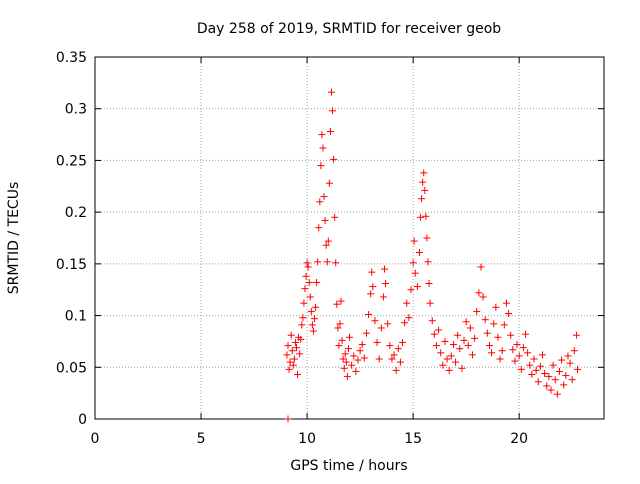  Describe the element at coordinates (71, 368) in the screenshot. I see `y-tick-label: 0.05` at that location.